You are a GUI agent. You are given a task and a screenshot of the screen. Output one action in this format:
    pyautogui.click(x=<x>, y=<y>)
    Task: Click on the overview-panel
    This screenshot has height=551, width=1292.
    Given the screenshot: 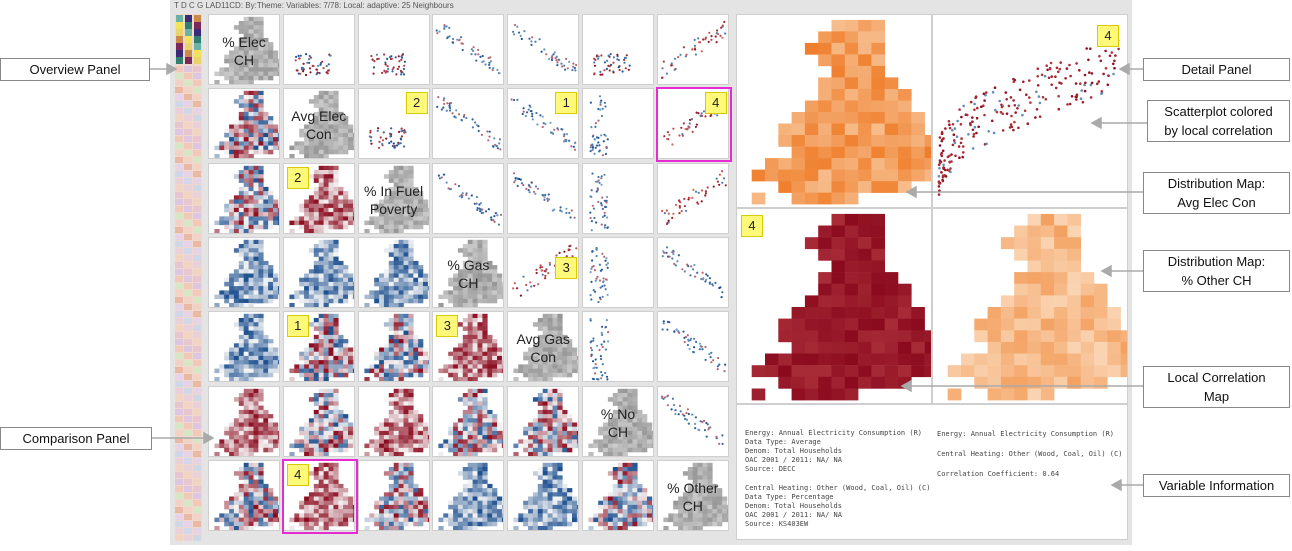 What is the action you would take?
    pyautogui.click(x=188, y=277)
    